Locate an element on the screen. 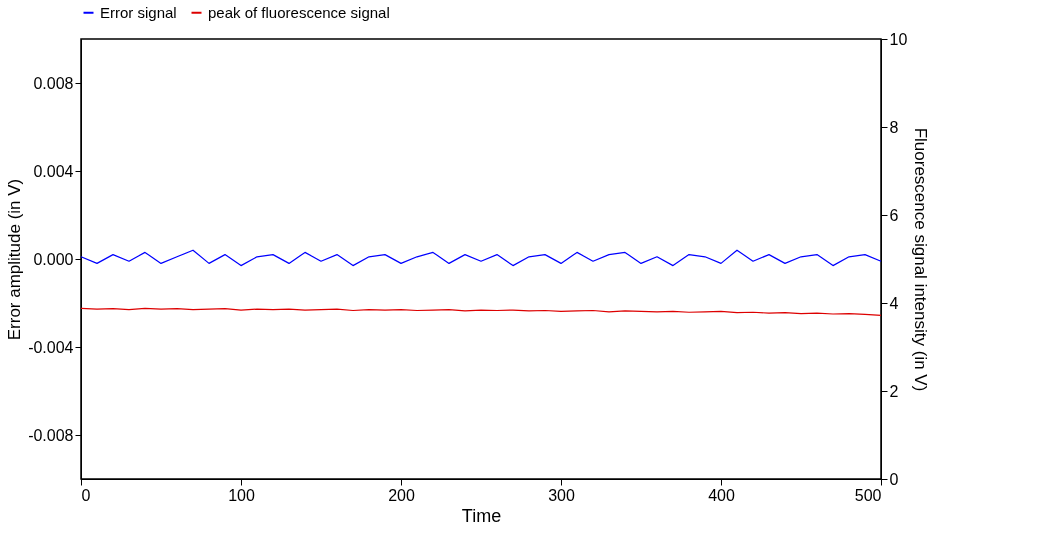  y-tick-label: -0.008 is located at coordinates (51, 435).